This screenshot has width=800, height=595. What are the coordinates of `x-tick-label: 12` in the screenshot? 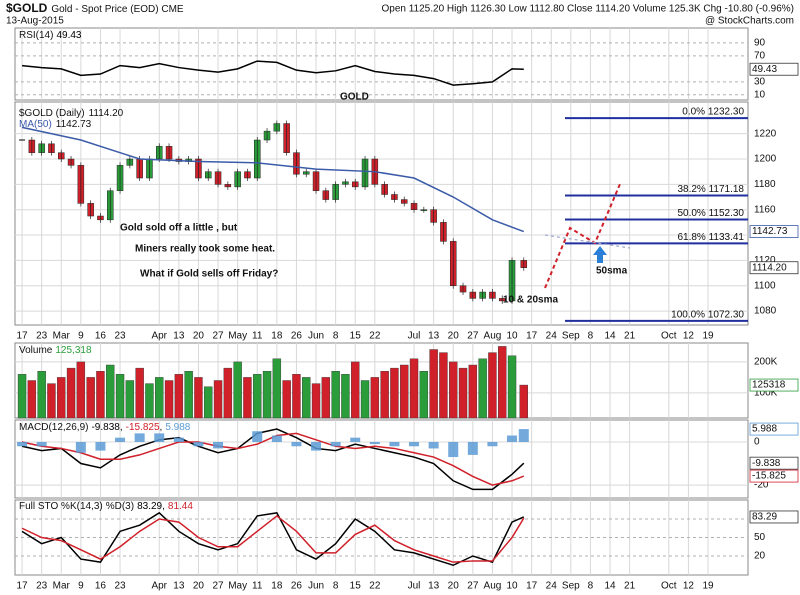 It's located at (689, 336).